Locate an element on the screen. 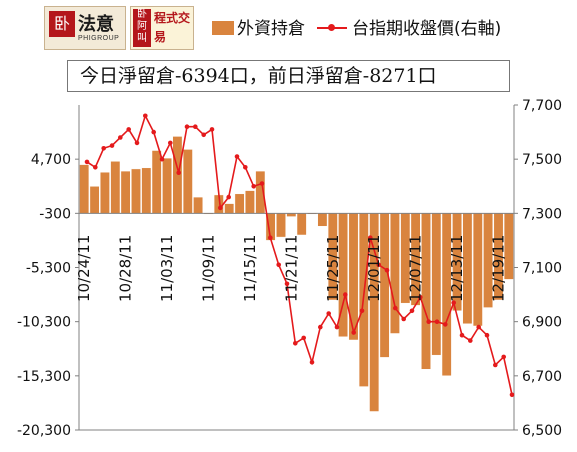 The image size is (577, 452). left-tick-label: -20,300 is located at coordinates (44, 431).